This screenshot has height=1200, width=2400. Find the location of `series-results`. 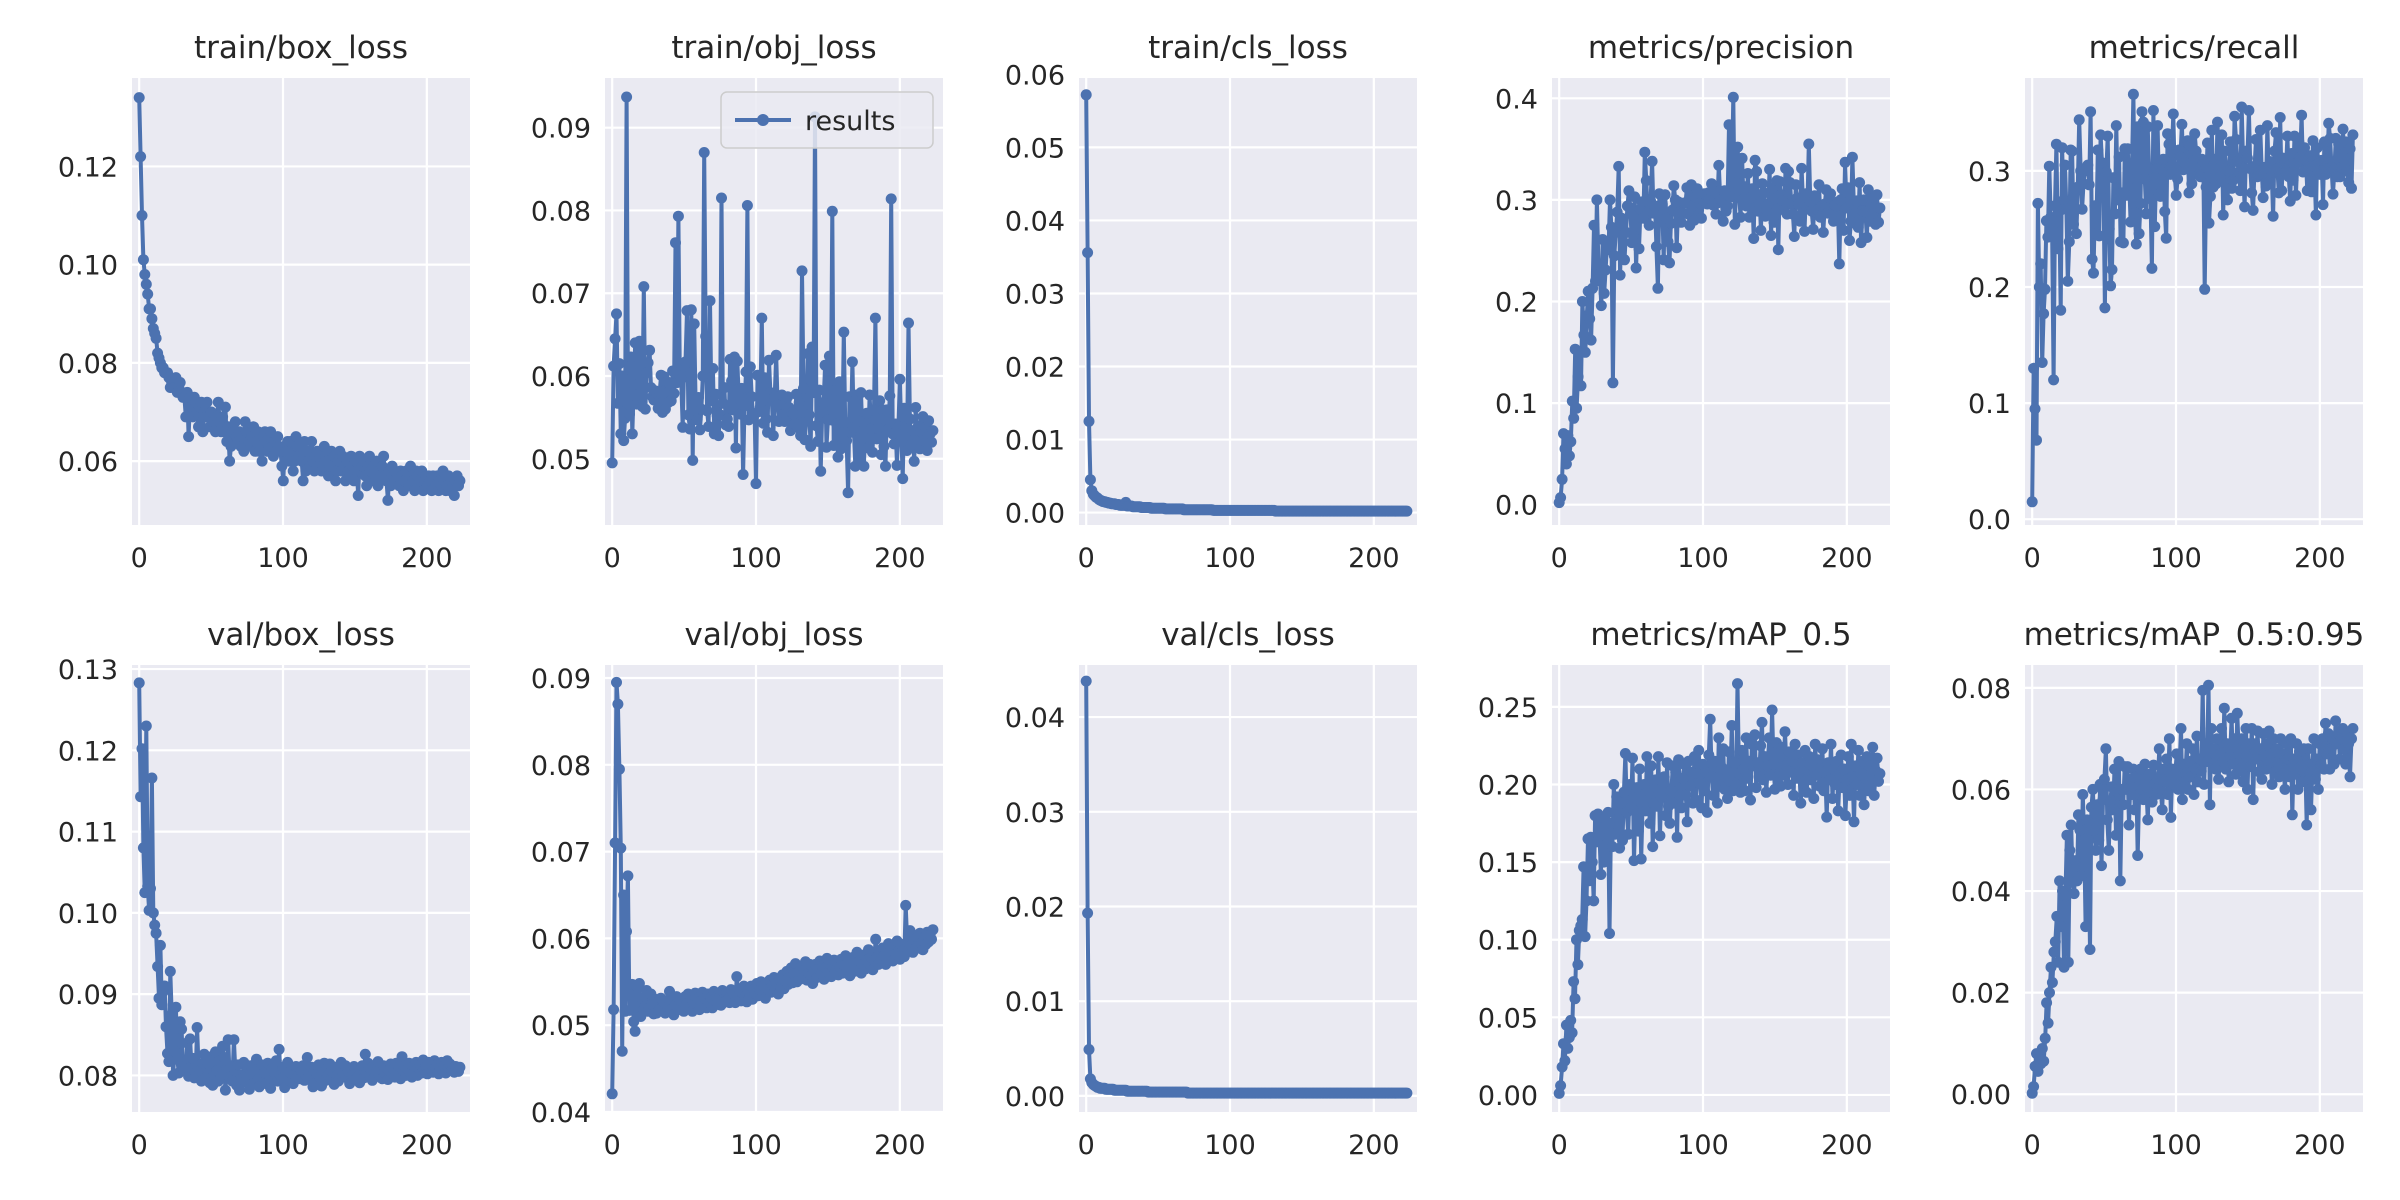

series-results is located at coordinates (1719, 888).